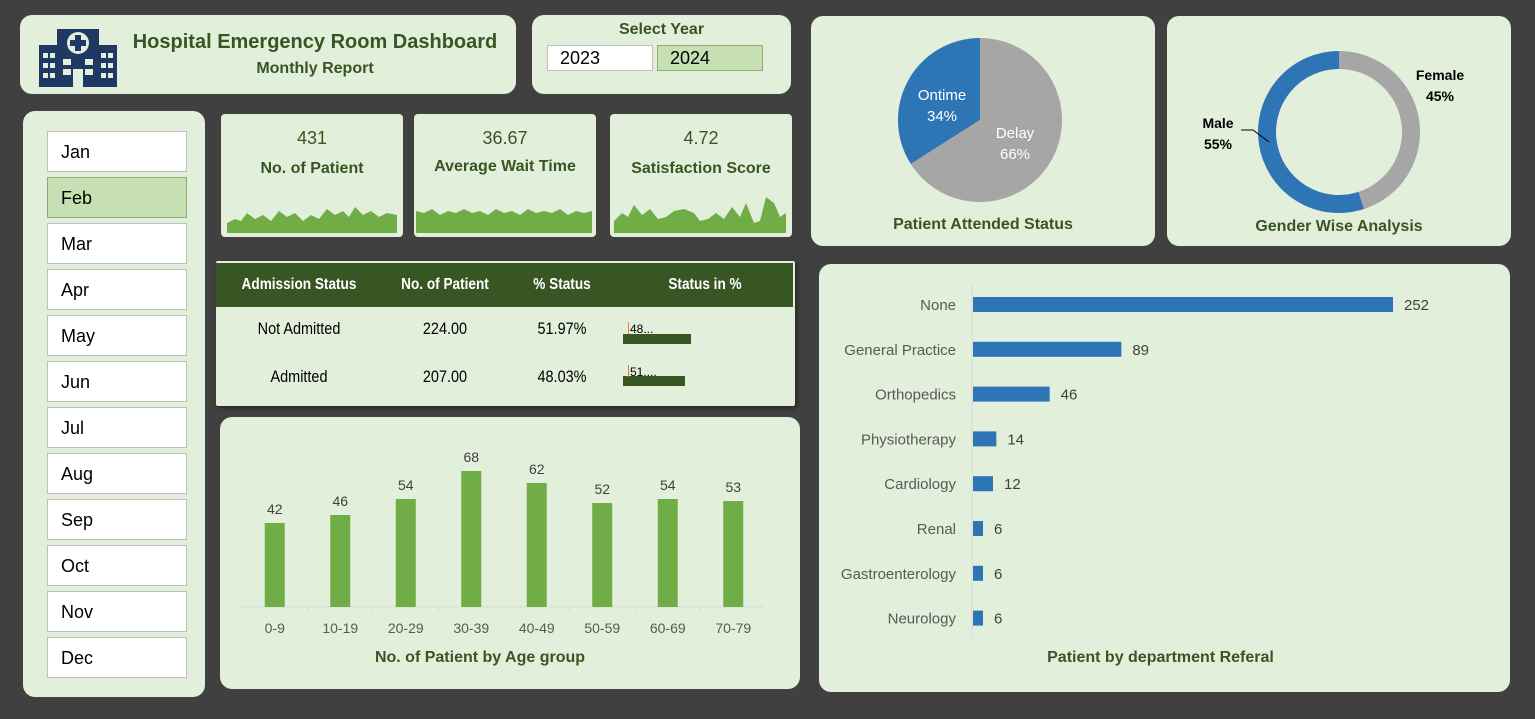  What do you see at coordinates (936, 529) in the screenshot?
I see `y-tick-label: Renal` at bounding box center [936, 529].